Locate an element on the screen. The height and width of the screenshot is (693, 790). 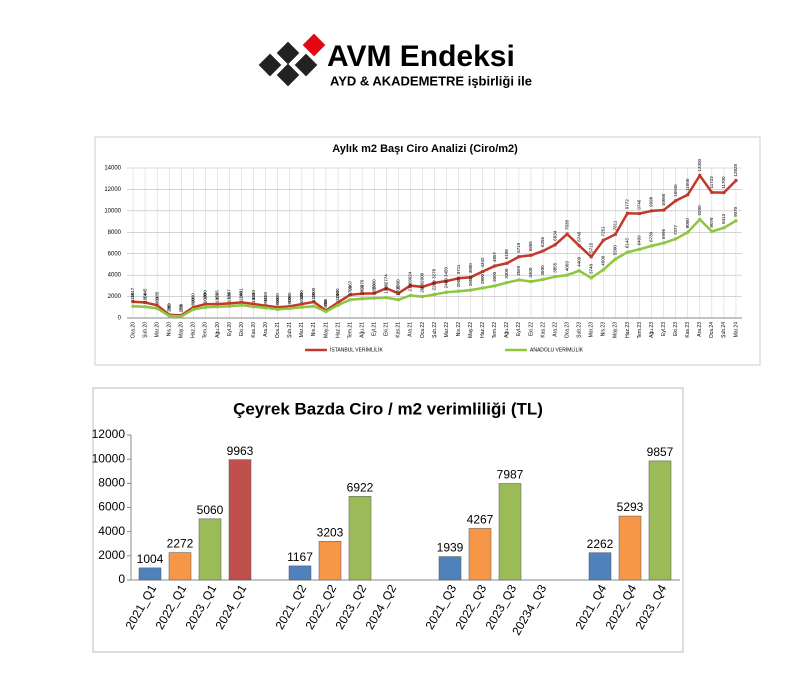
data-label: 900 is located at coordinates (289, 300).